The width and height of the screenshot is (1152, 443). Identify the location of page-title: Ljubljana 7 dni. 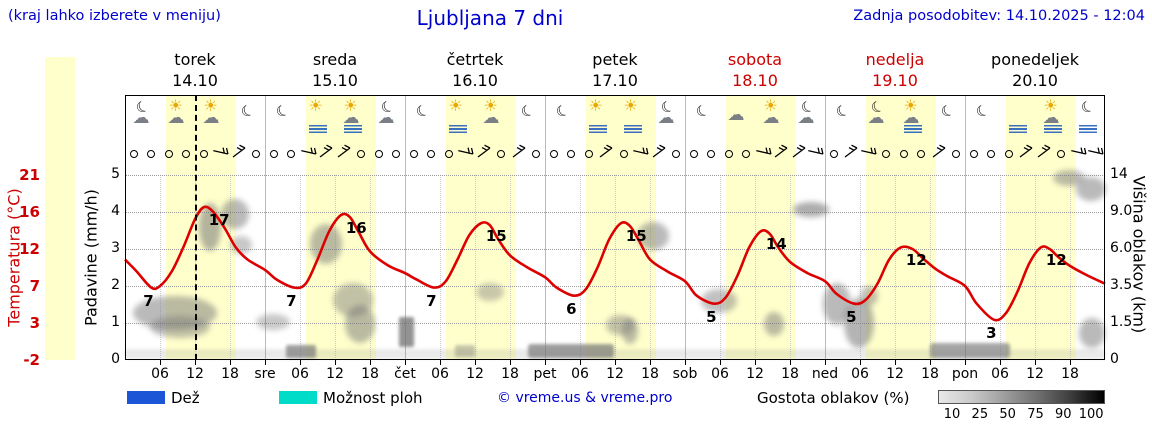
(490, 18).